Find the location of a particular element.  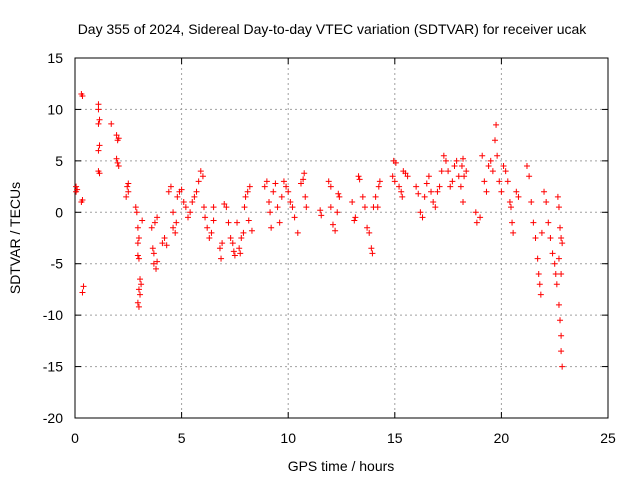

x-tick-label: 5 is located at coordinates (182, 438).